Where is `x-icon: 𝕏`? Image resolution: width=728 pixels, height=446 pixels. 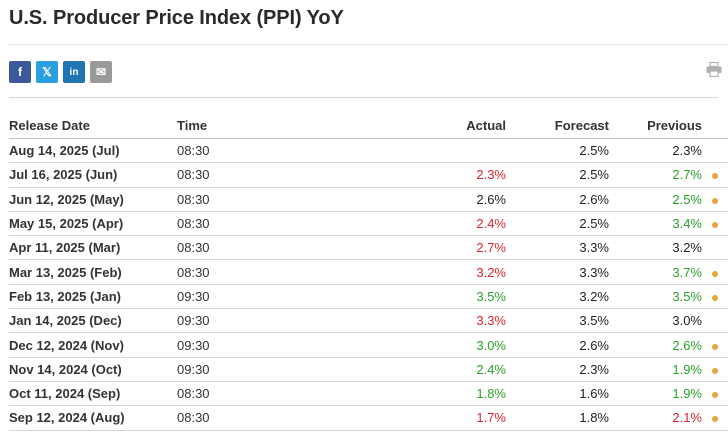
x-icon: 𝕏 is located at coordinates (47, 72).